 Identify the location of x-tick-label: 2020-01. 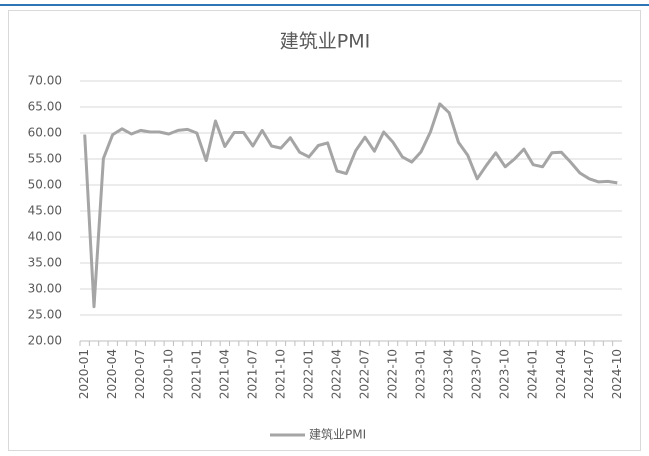
(84, 374).